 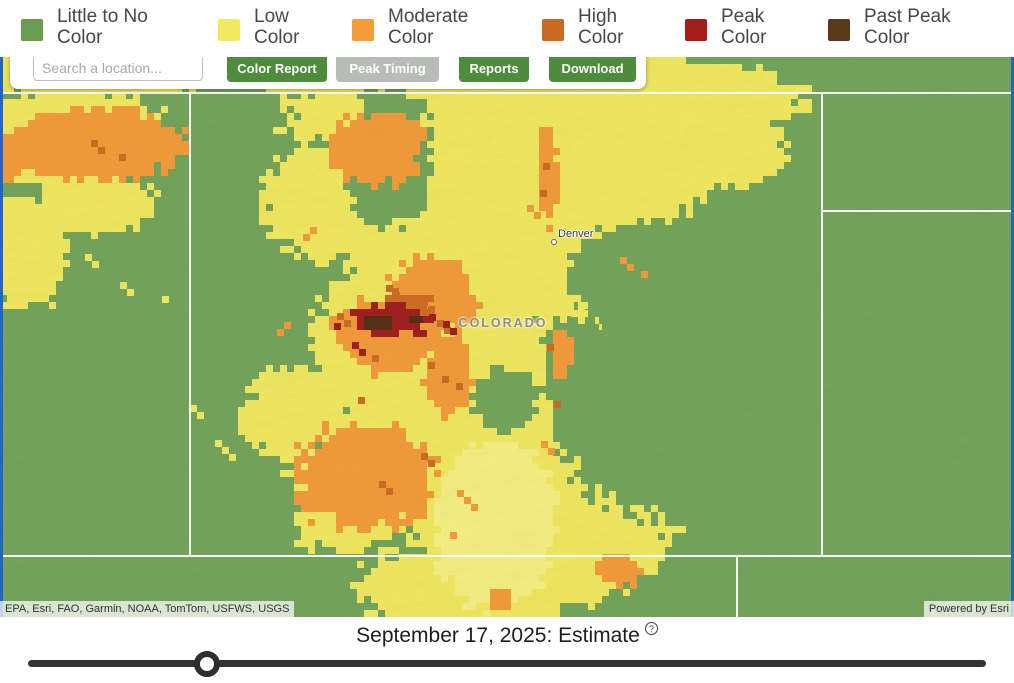 What do you see at coordinates (592, 69) in the screenshot?
I see `download-button: Download` at bounding box center [592, 69].